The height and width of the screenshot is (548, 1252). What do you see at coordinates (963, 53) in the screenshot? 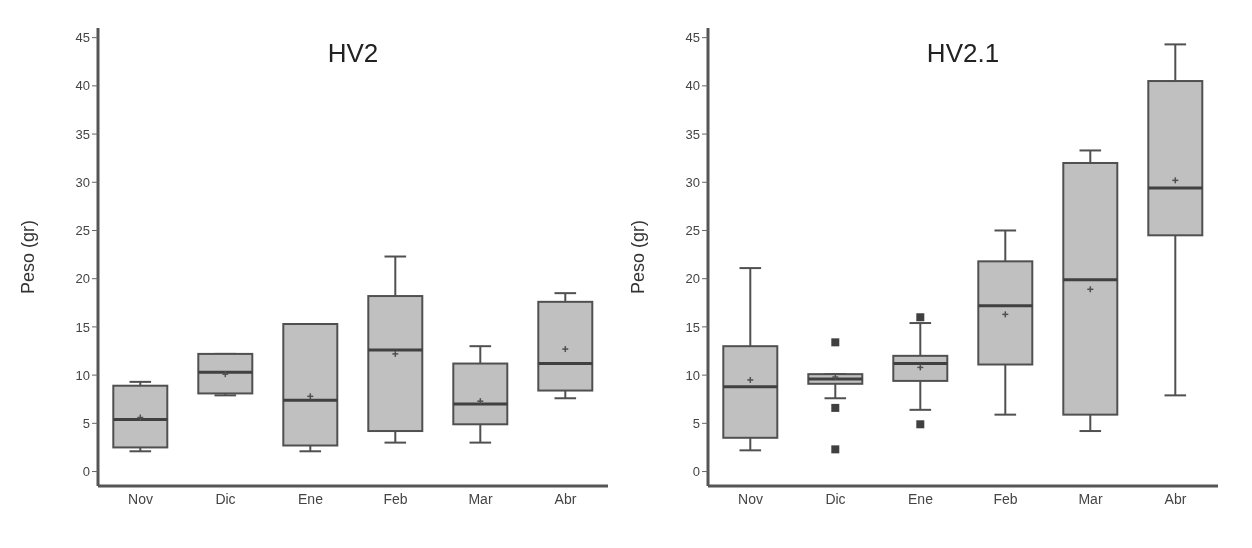
I see `chart-title: HV2.1` at bounding box center [963, 53].